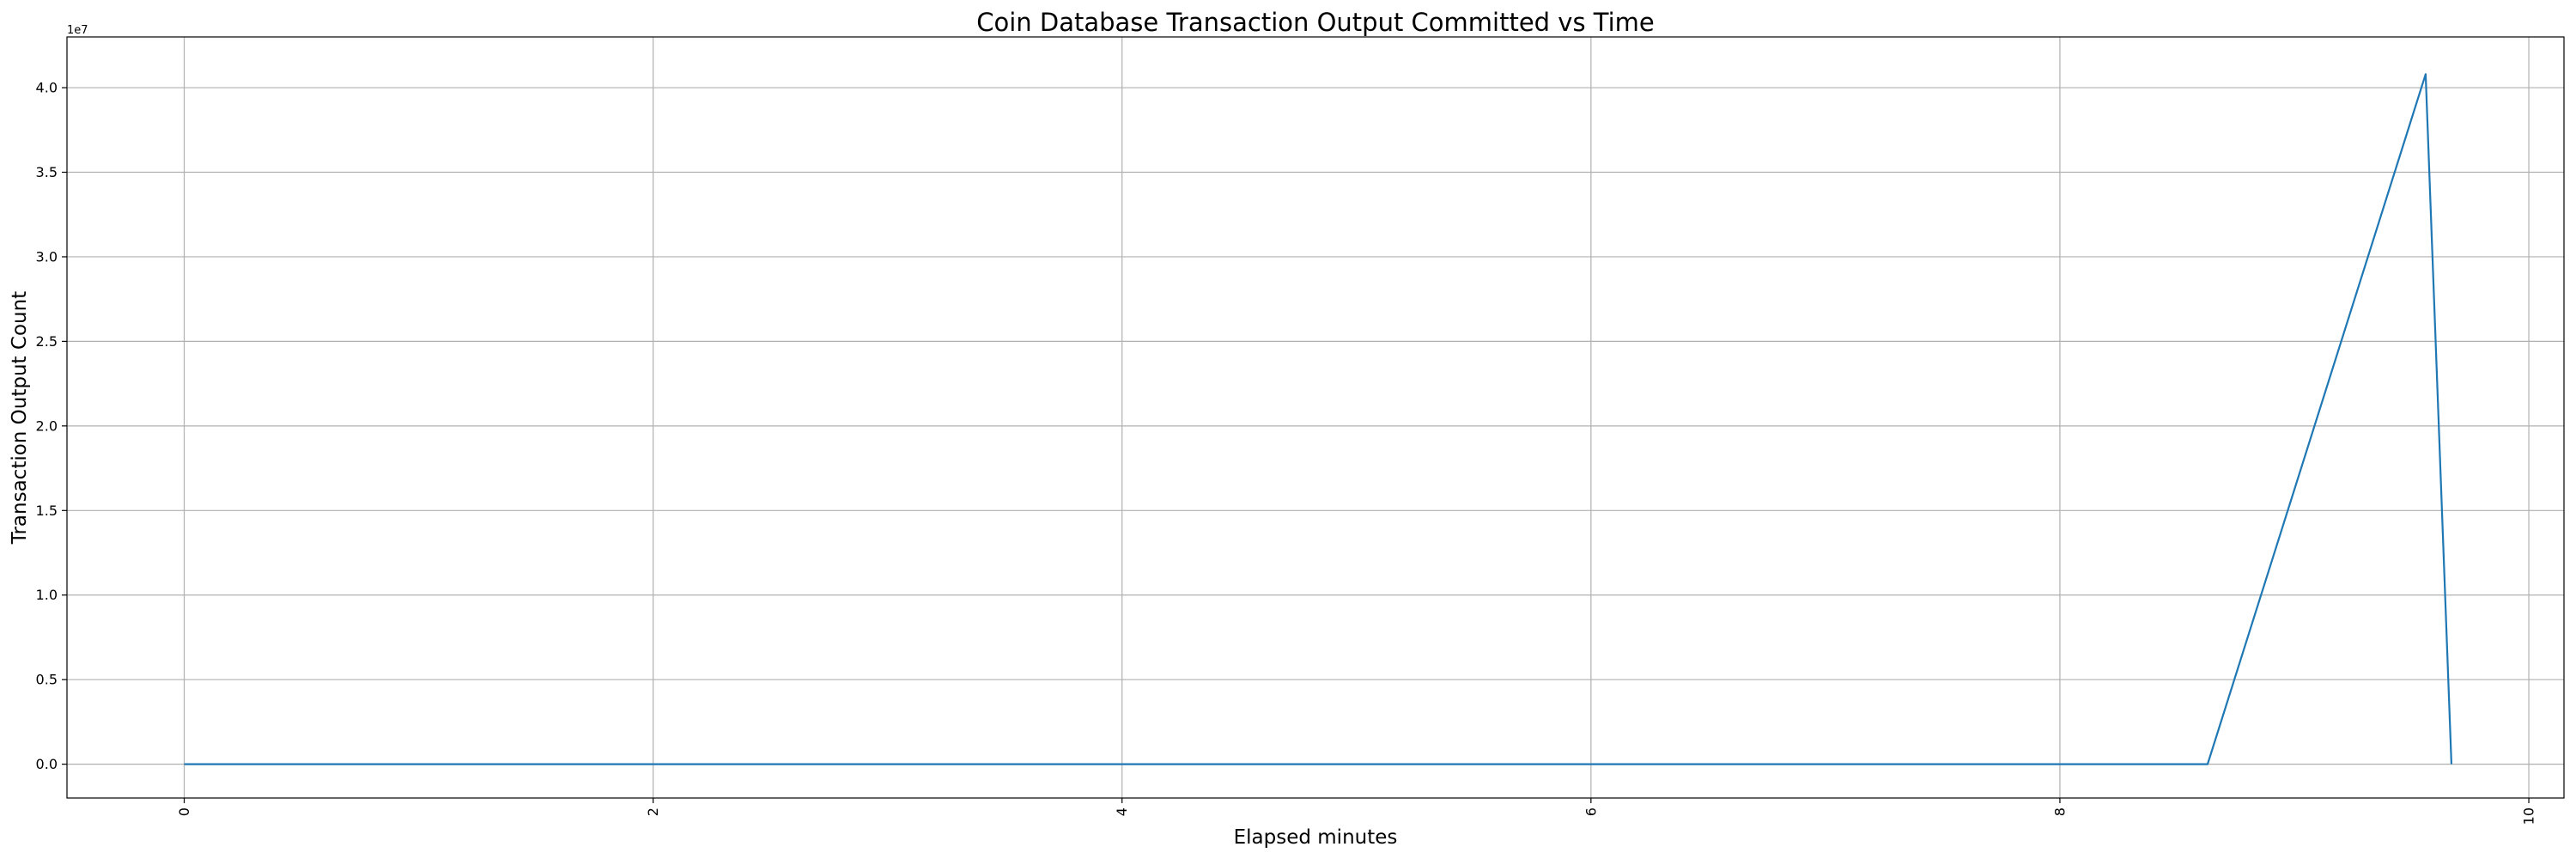  What do you see at coordinates (47, 764) in the screenshot?
I see `y-tick-label: 0.0` at bounding box center [47, 764].